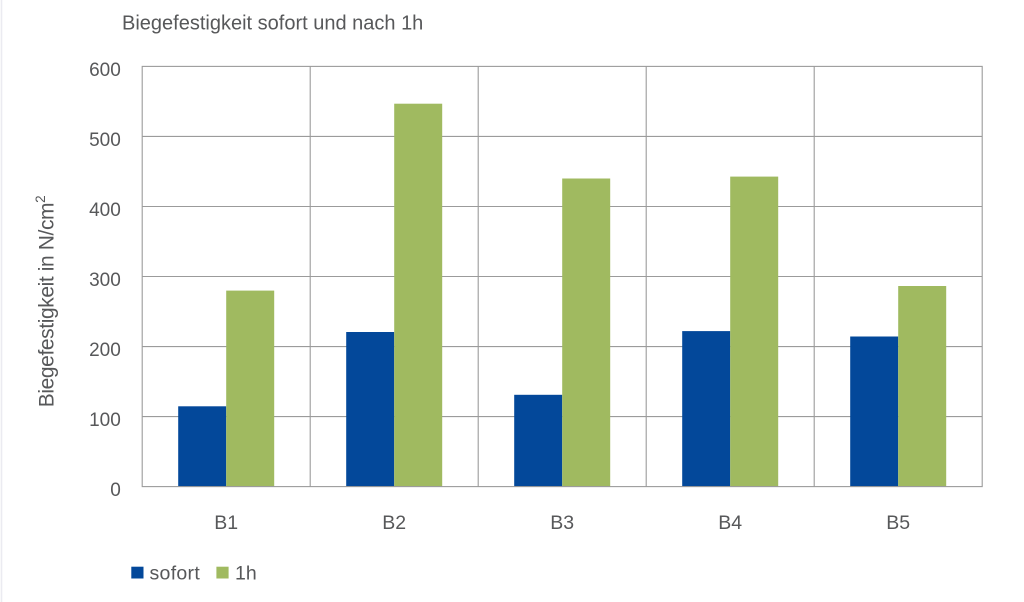 The width and height of the screenshot is (1024, 602). Describe the element at coordinates (46, 302) in the screenshot. I see `svg-text: Biegefestigkeit in N/cm2` at that location.